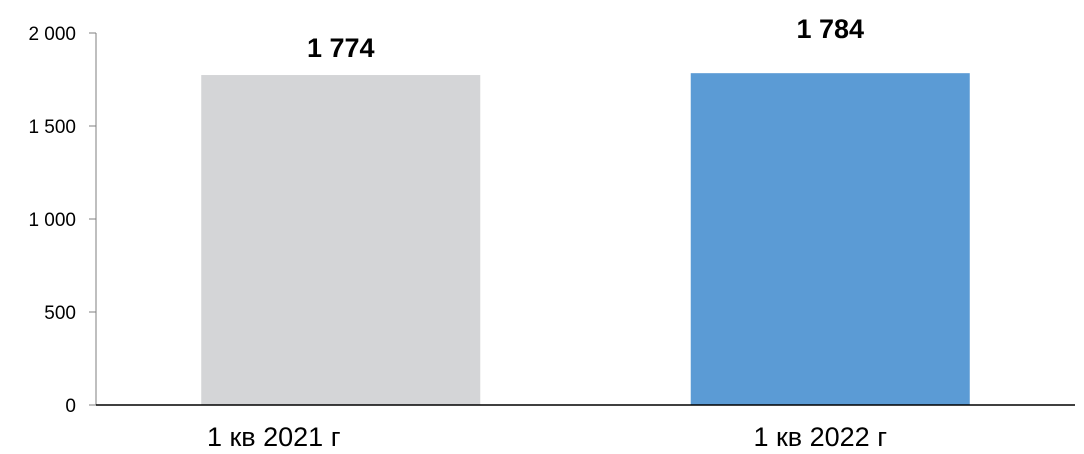  What do you see at coordinates (70, 406) in the screenshot?
I see `y-tick-label: 0` at bounding box center [70, 406].